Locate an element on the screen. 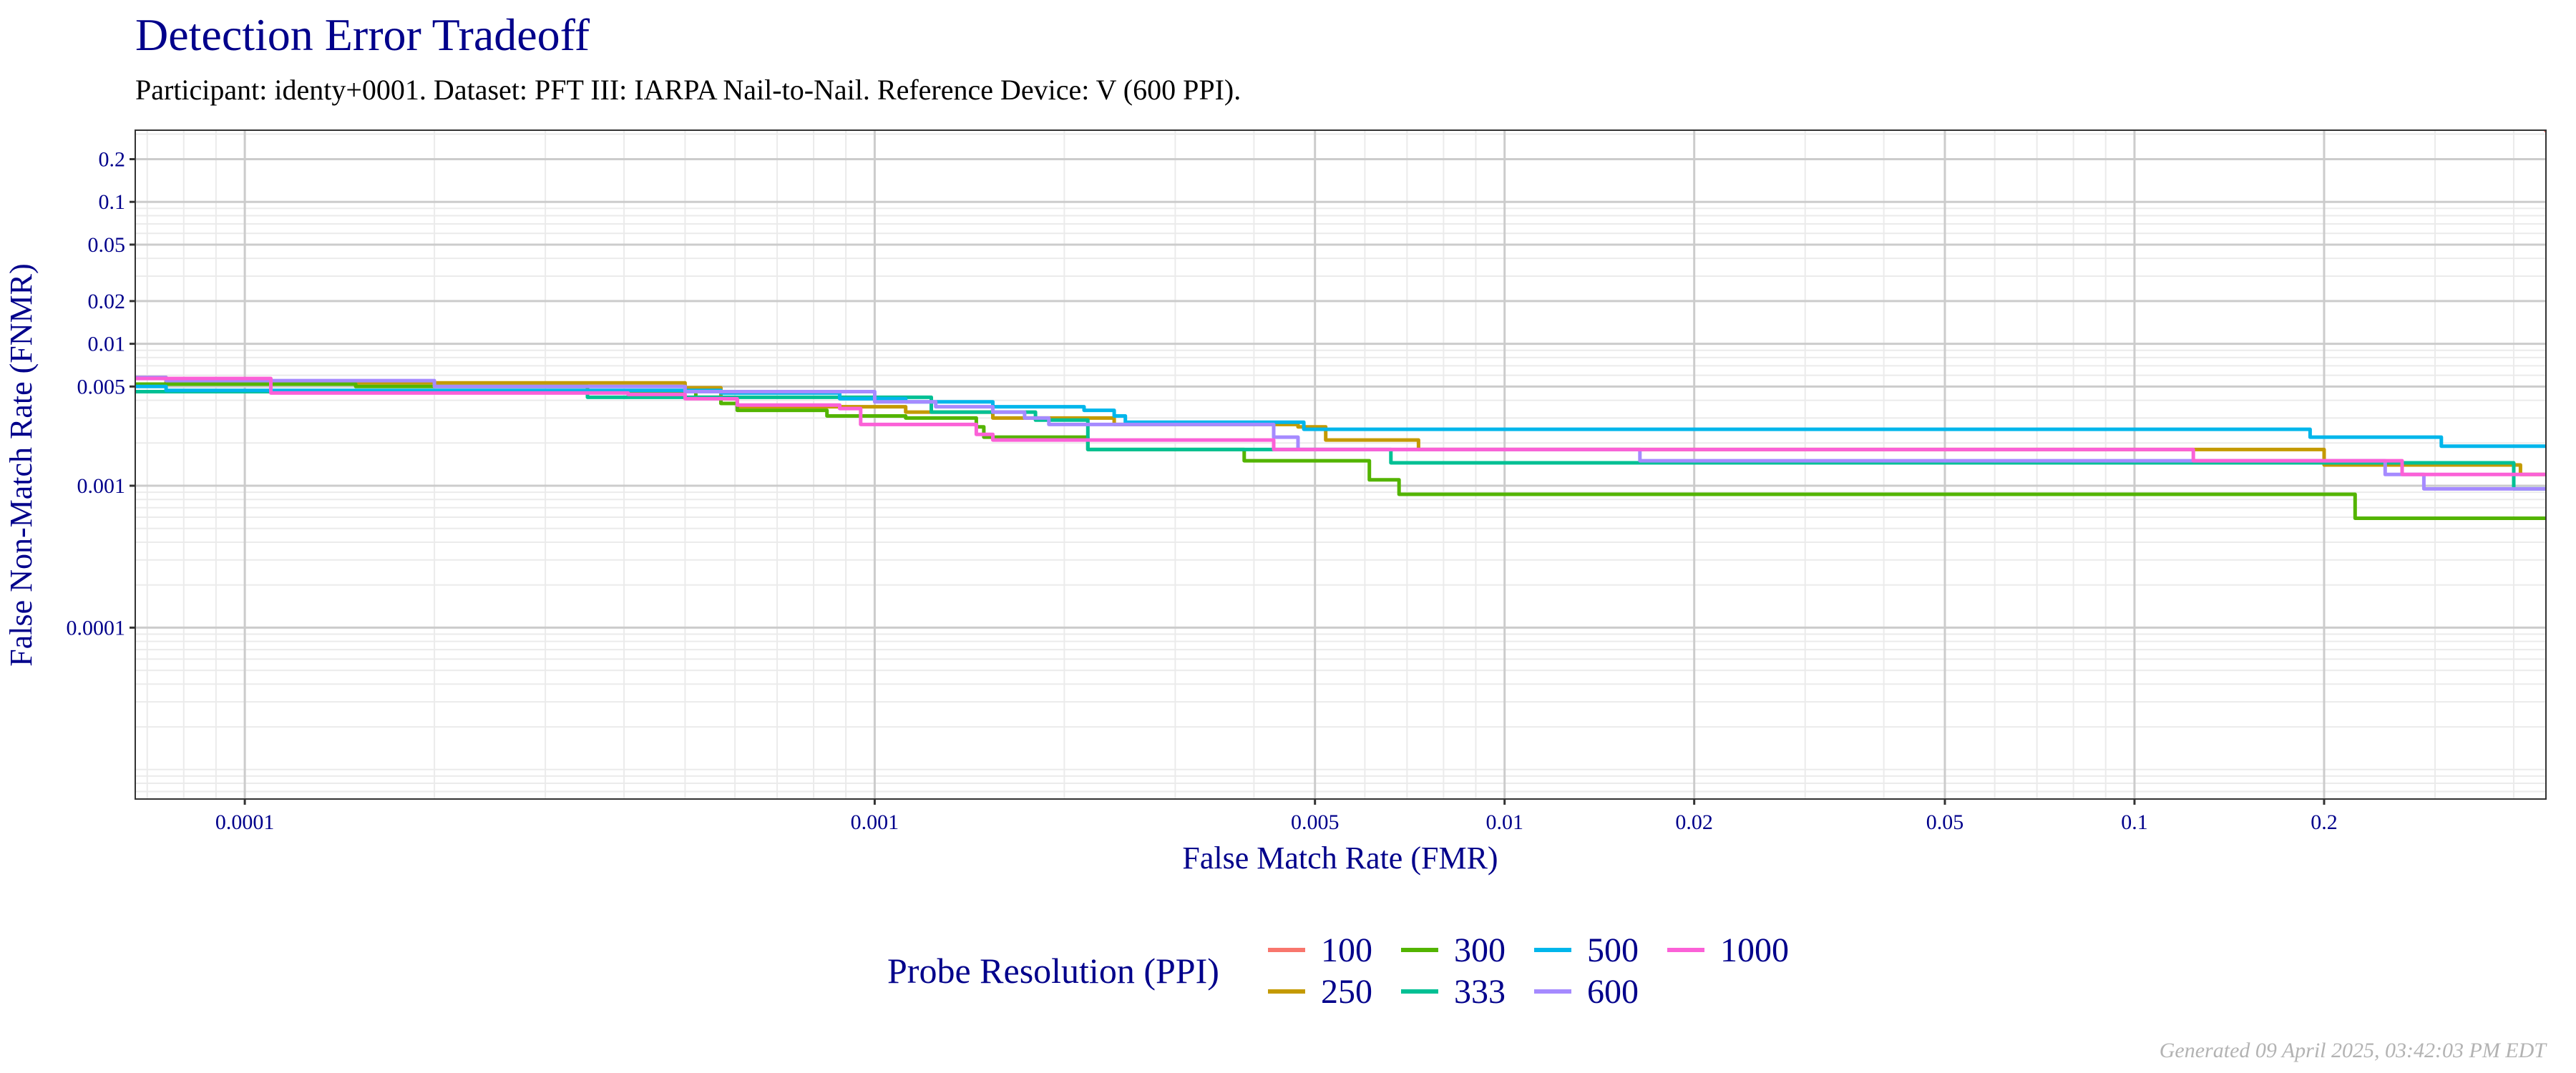 This screenshot has width=2576, height=1073. legend-label: 300 is located at coordinates (1480, 950).